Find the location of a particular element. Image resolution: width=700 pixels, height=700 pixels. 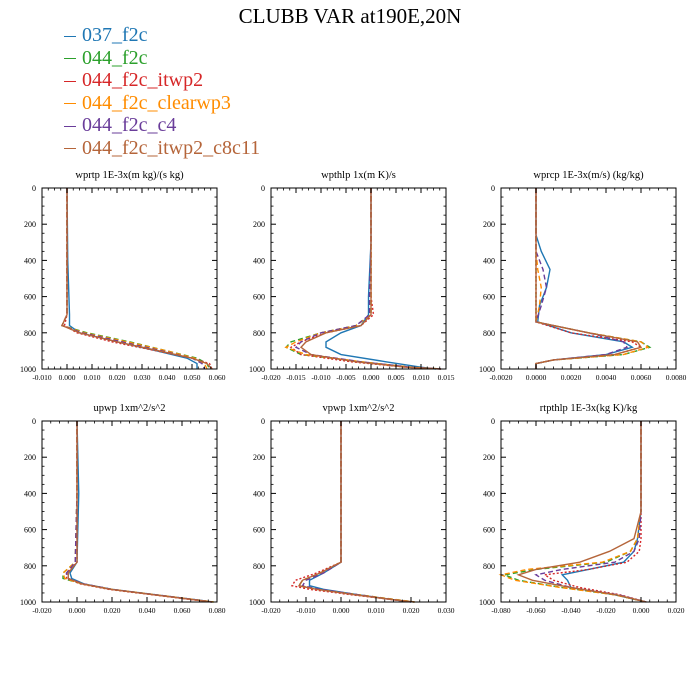

x-tick-label: 0.0040 is located at coordinates (606, 377).